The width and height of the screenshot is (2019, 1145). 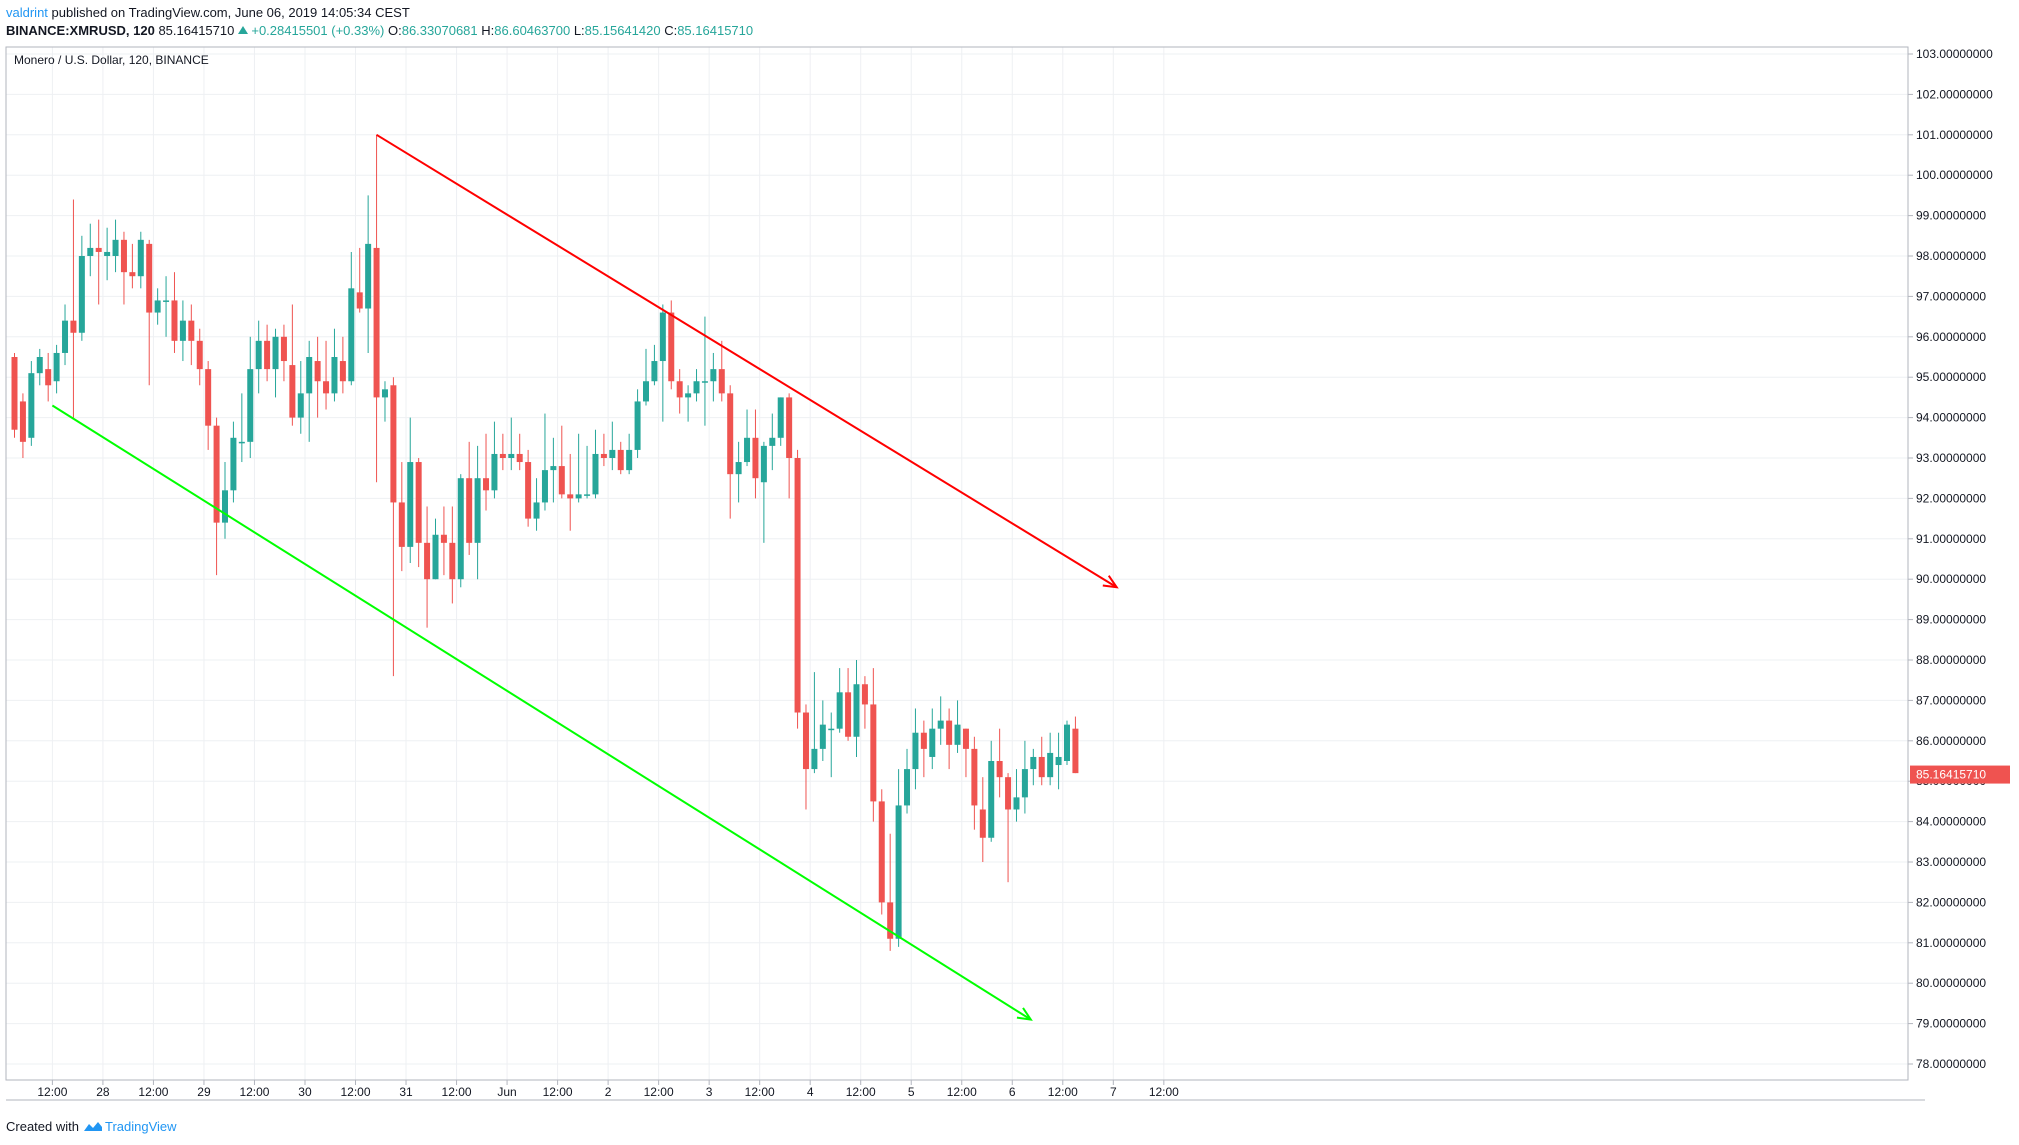 What do you see at coordinates (1951, 498) in the screenshot?
I see `price-tick-label: 92.00000000` at bounding box center [1951, 498].